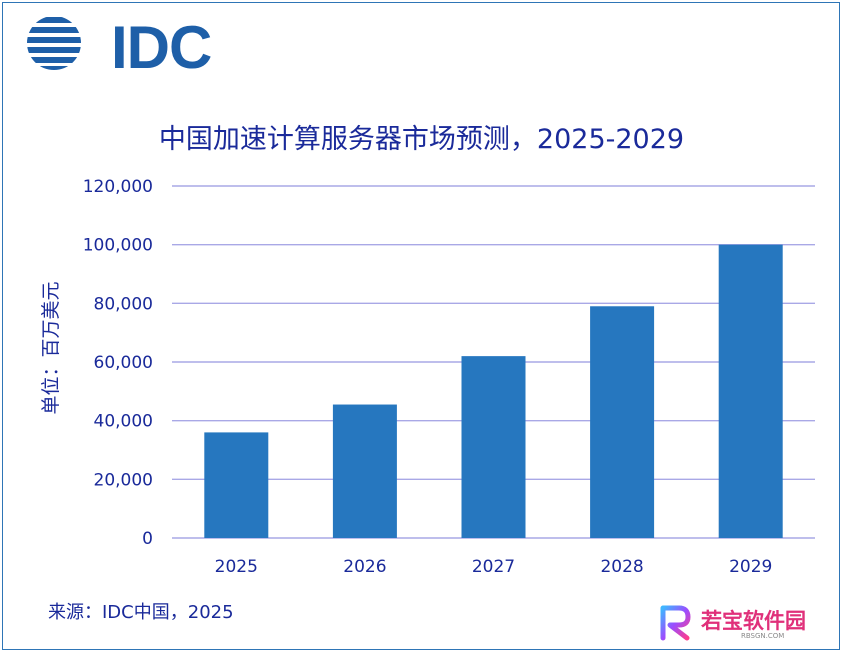 The image size is (843, 652). What do you see at coordinates (54, 43) in the screenshot?
I see `globe-icon` at bounding box center [54, 43].